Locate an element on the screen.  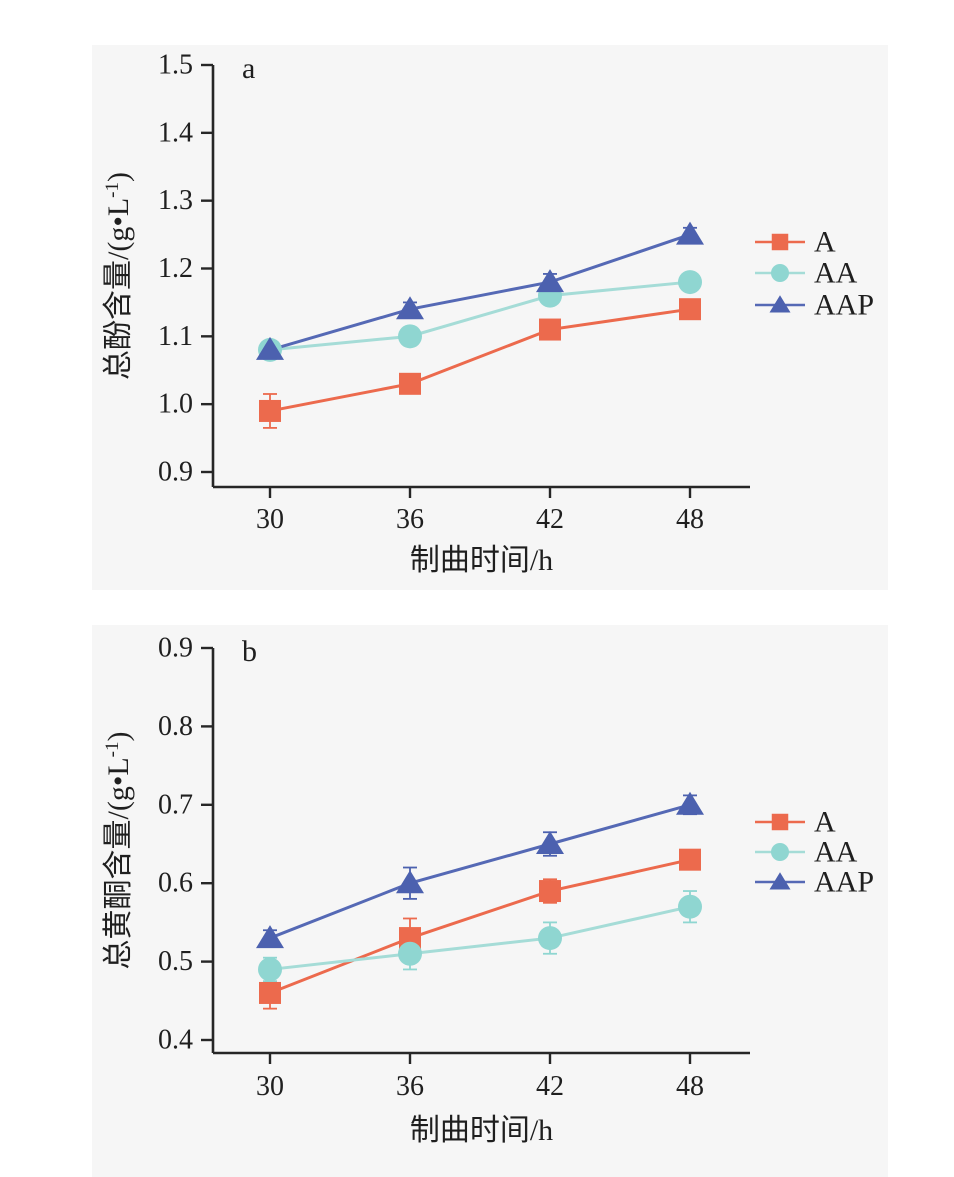
chart-a-legend-marker-AA is located at coordinates (780, 273).